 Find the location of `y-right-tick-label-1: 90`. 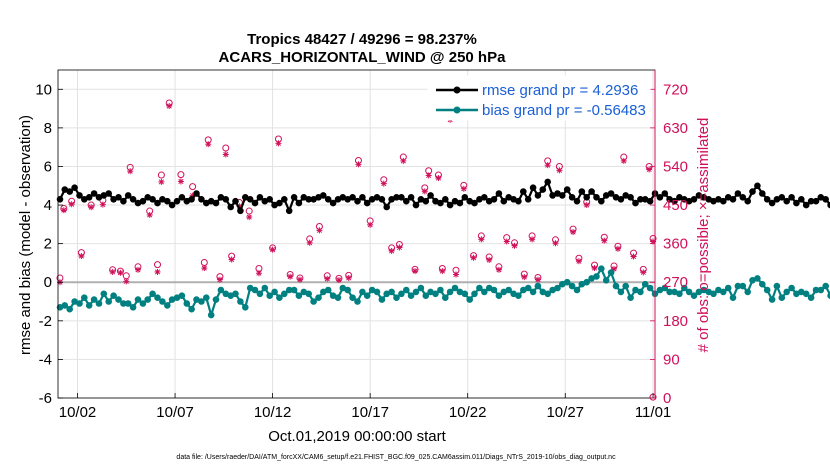

y-right-tick-label-1: 90 is located at coordinates (671, 359).